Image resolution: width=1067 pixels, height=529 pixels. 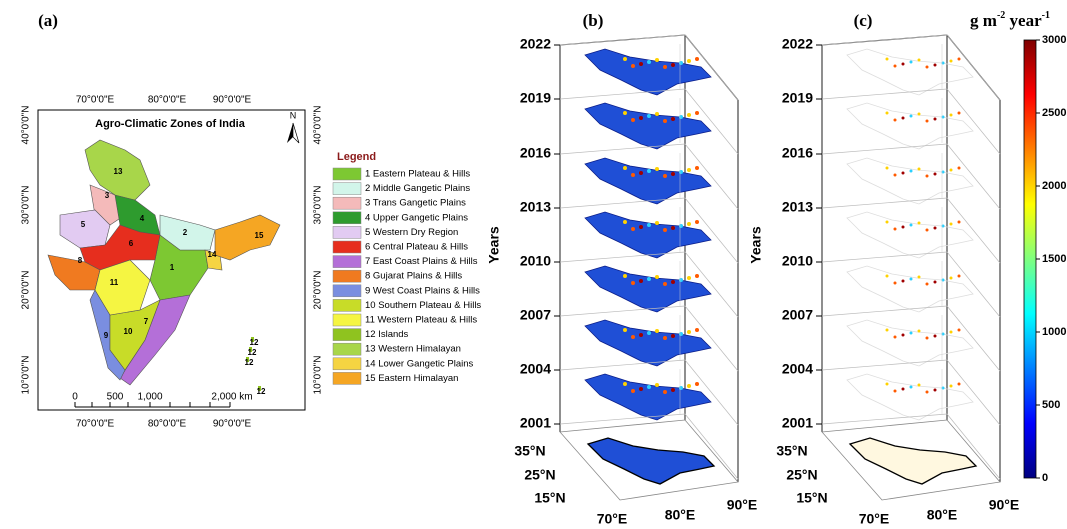 I want to click on lat-label: 10°0'0"N, so click(x=318, y=375).